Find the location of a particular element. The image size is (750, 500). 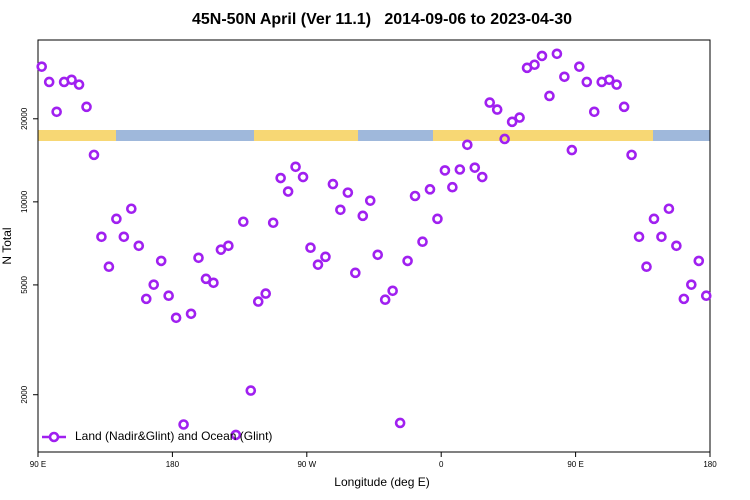

legend-marker is located at coordinates (54, 437).